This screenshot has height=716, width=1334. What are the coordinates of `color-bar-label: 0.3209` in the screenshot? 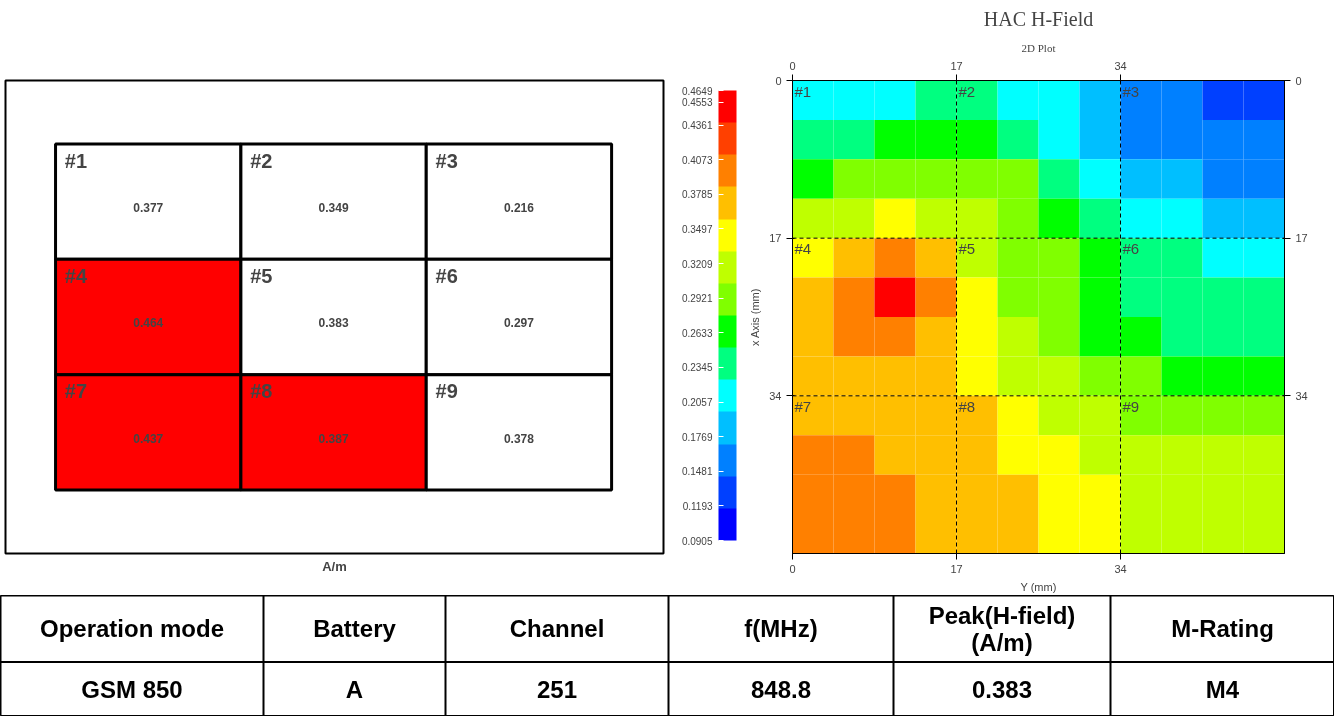 It's located at (697, 264).